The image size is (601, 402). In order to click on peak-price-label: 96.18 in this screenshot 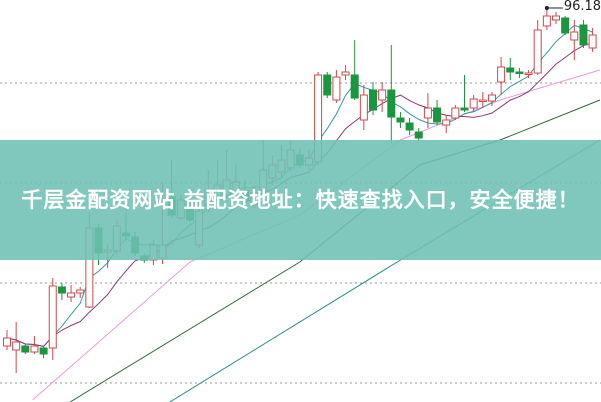, I will do `click(582, 7)`.